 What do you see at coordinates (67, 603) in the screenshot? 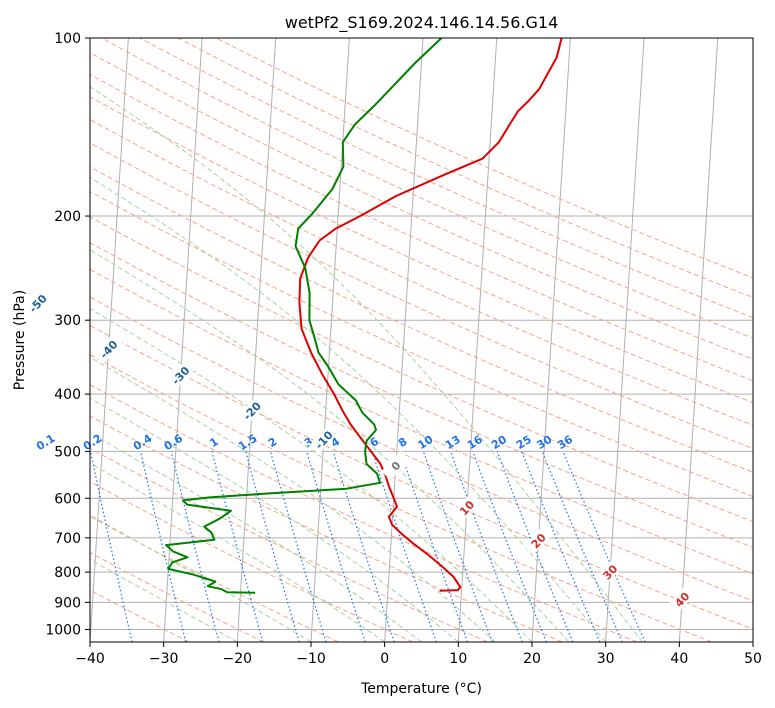
I see `y-tick-label: 900` at bounding box center [67, 603].